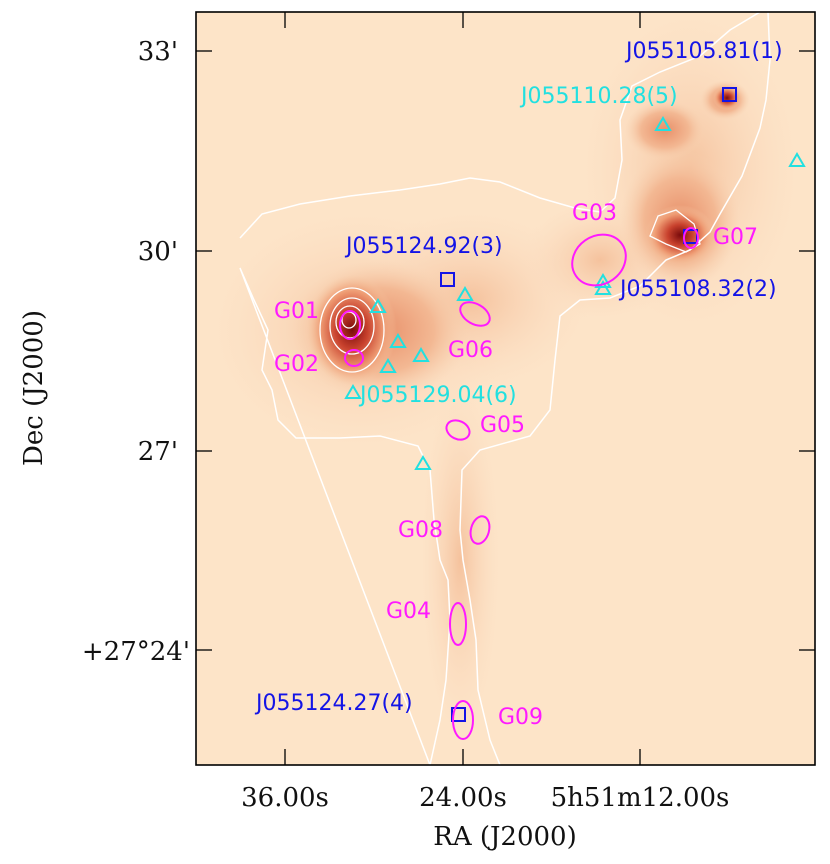  What do you see at coordinates (423, 246) in the screenshot?
I see `label-j055124-92: J055124.92(3)` at bounding box center [423, 246].